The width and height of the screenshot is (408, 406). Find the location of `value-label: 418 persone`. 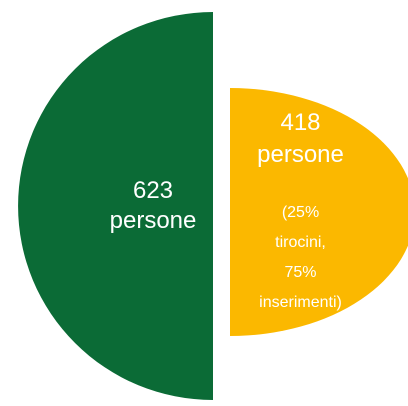

value-label: 418 persone is located at coordinates (300, 138).